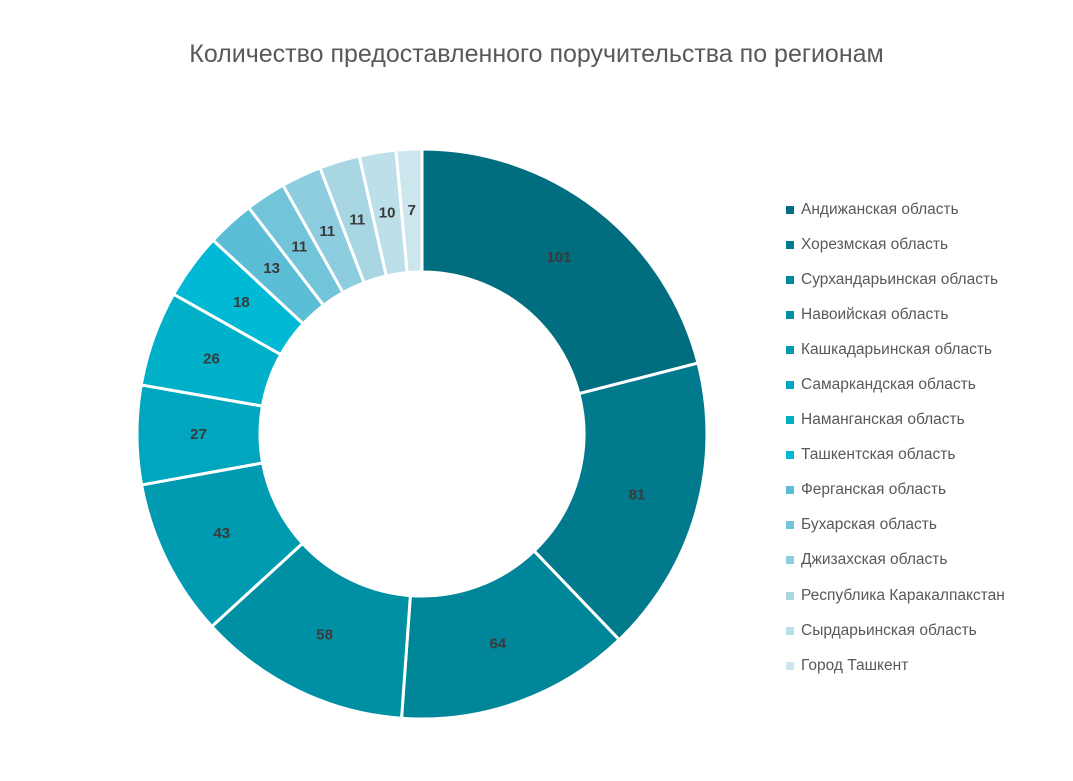 The image size is (1073, 781). What do you see at coordinates (387, 213) in the screenshot?
I see `data-label: 10` at bounding box center [387, 213].